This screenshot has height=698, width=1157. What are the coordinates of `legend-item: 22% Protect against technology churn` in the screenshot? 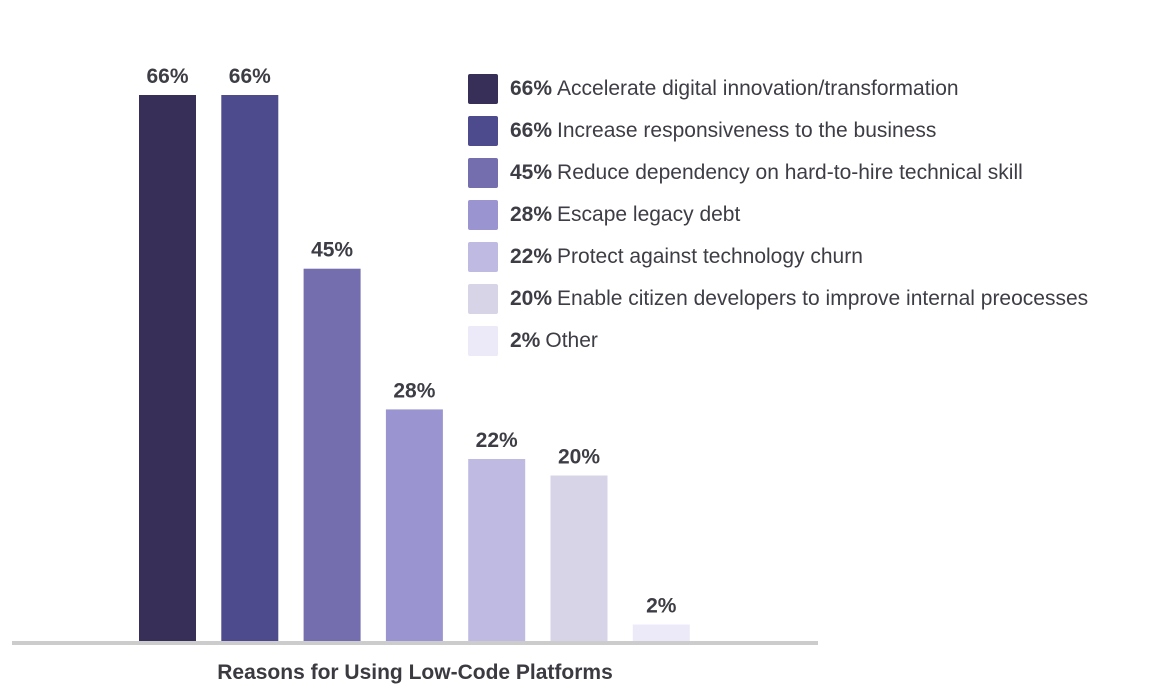 It's located at (808, 257).